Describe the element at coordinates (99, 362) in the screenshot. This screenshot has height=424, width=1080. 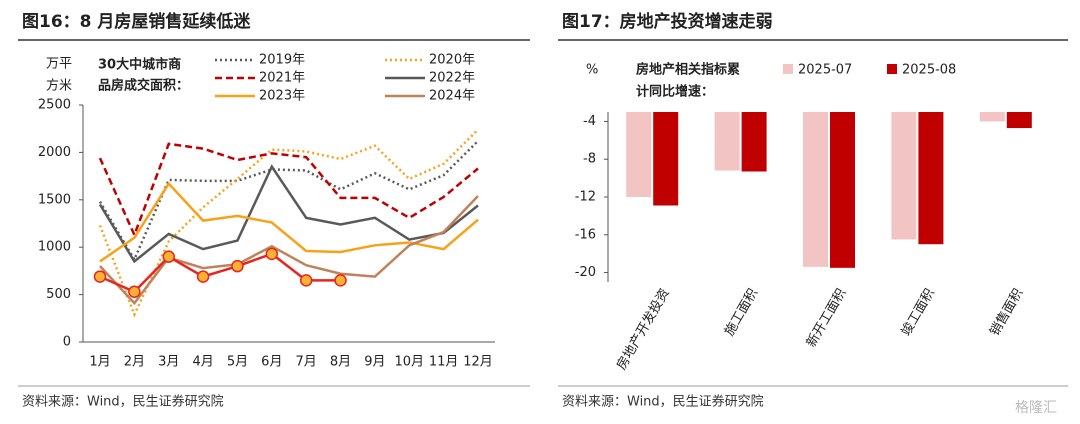
I see `x-tick-label: 1月` at that location.